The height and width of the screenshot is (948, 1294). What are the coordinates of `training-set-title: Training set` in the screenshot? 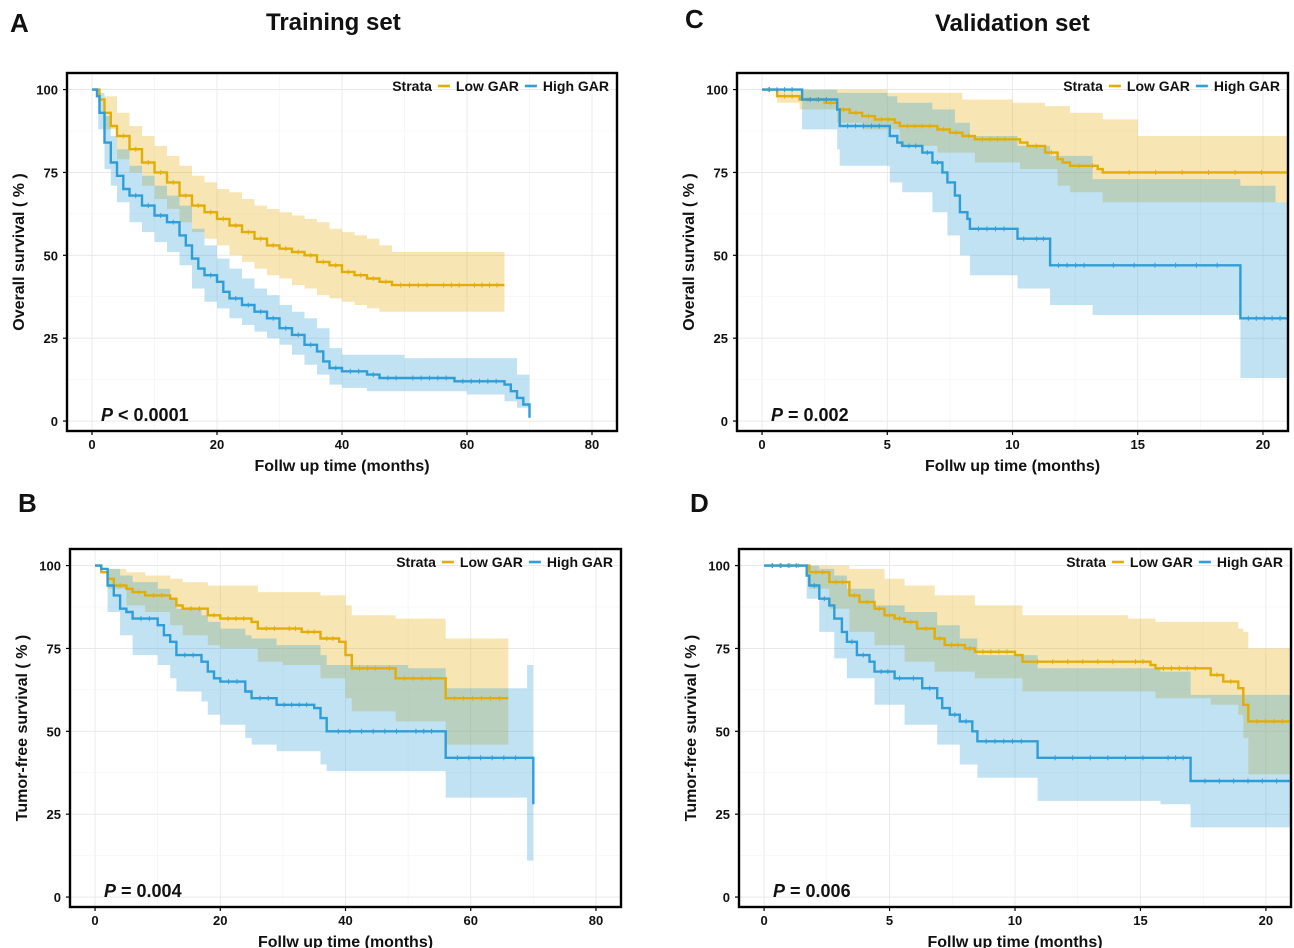 It's located at (333, 22).